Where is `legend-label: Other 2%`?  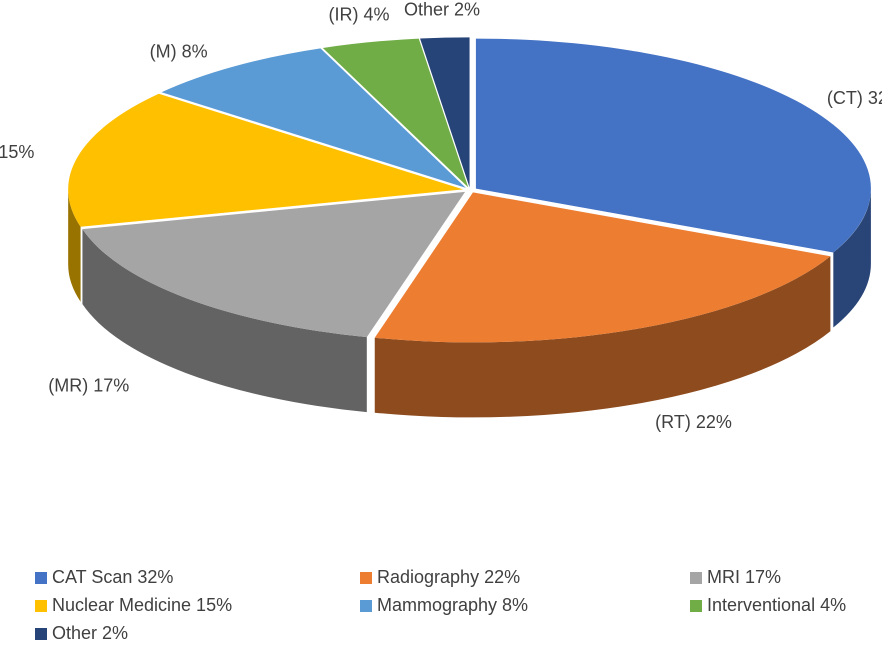 legend-label: Other 2% is located at coordinates (90, 633).